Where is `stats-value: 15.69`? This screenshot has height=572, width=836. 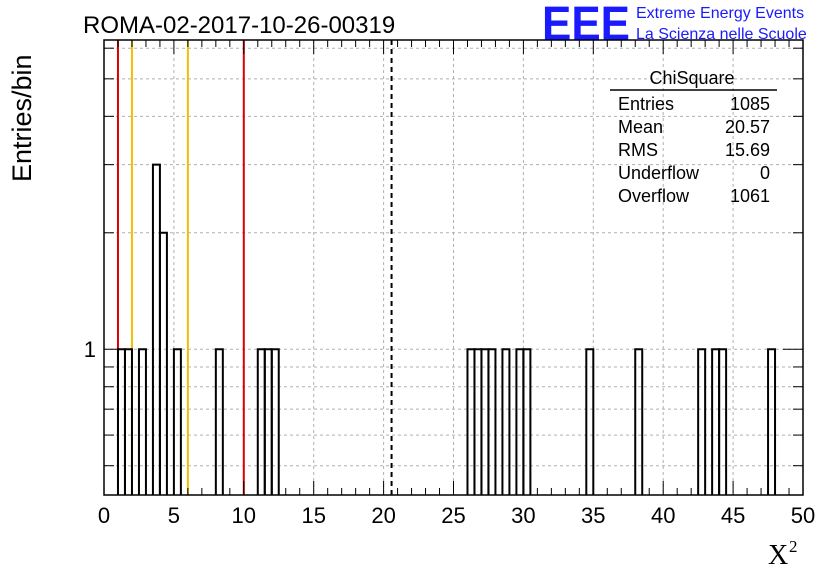 stats-value: 15.69 is located at coordinates (747, 150).